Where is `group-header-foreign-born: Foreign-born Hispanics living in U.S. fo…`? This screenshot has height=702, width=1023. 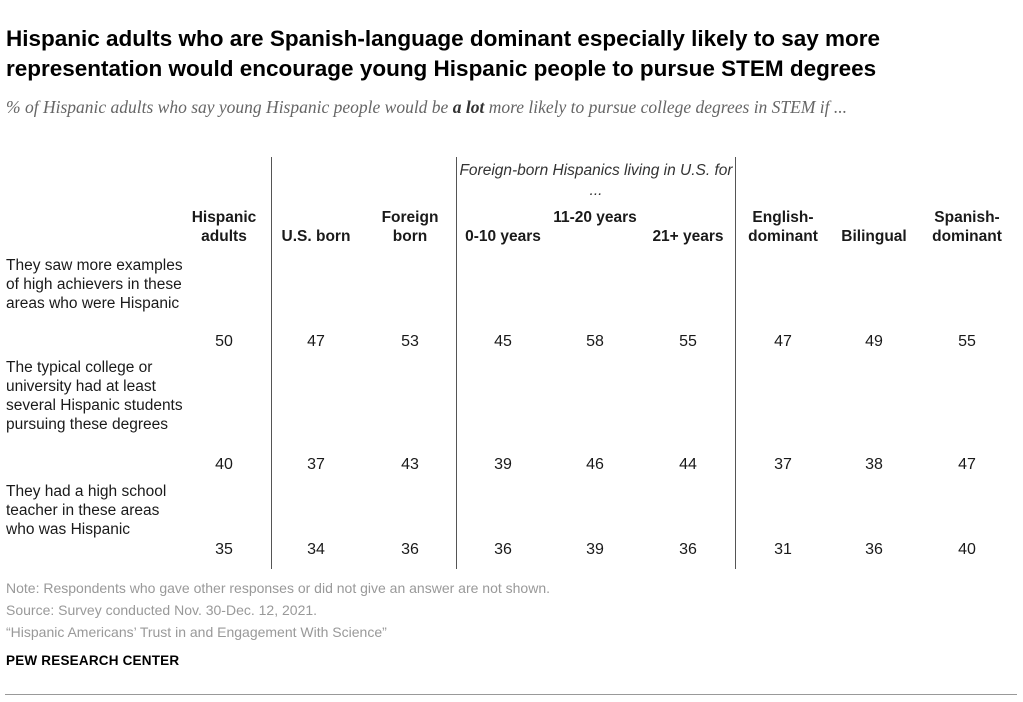 group-header-foreign-born: Foreign-born Hispanics living in U.S. fo… is located at coordinates (596, 180).